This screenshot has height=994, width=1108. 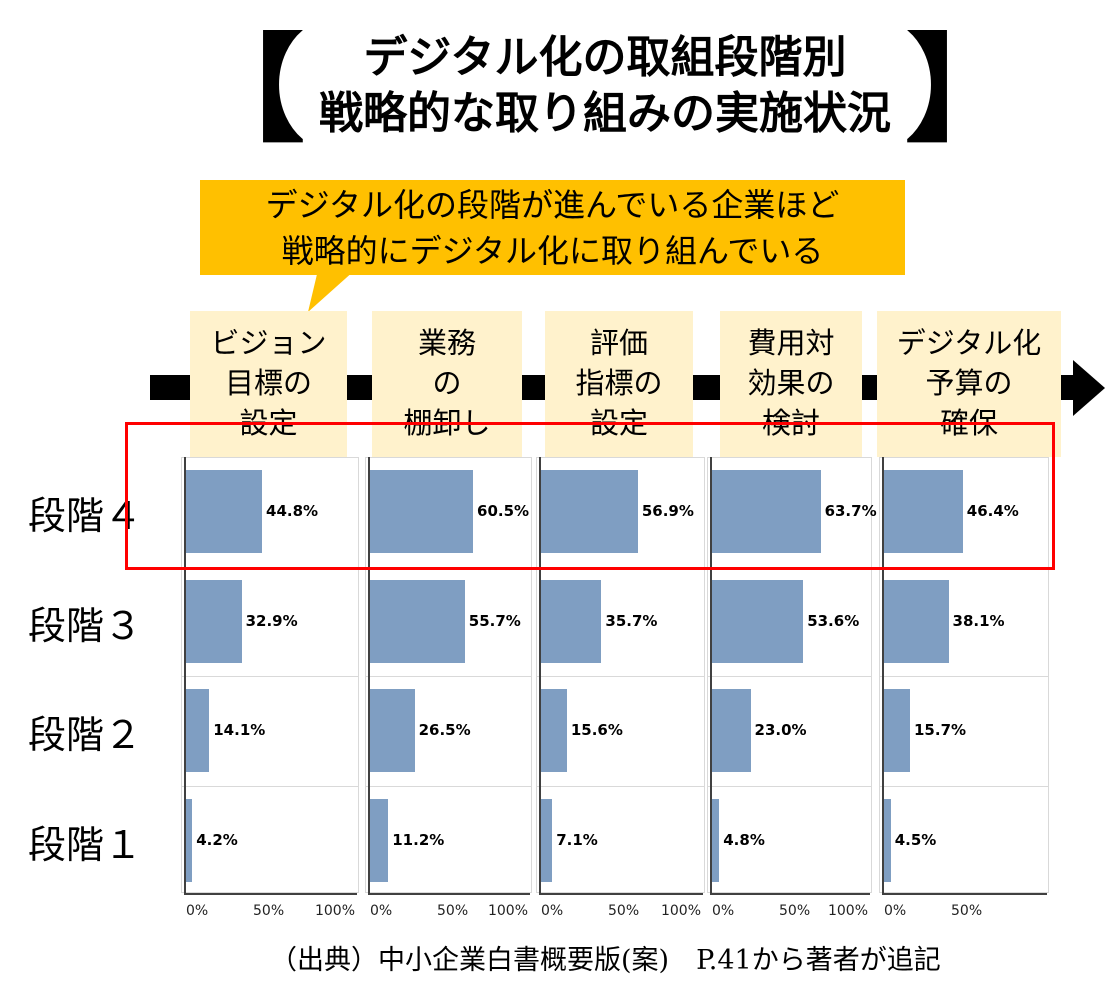 I want to click on title-bracket-left: 【, so click(x=245, y=90).